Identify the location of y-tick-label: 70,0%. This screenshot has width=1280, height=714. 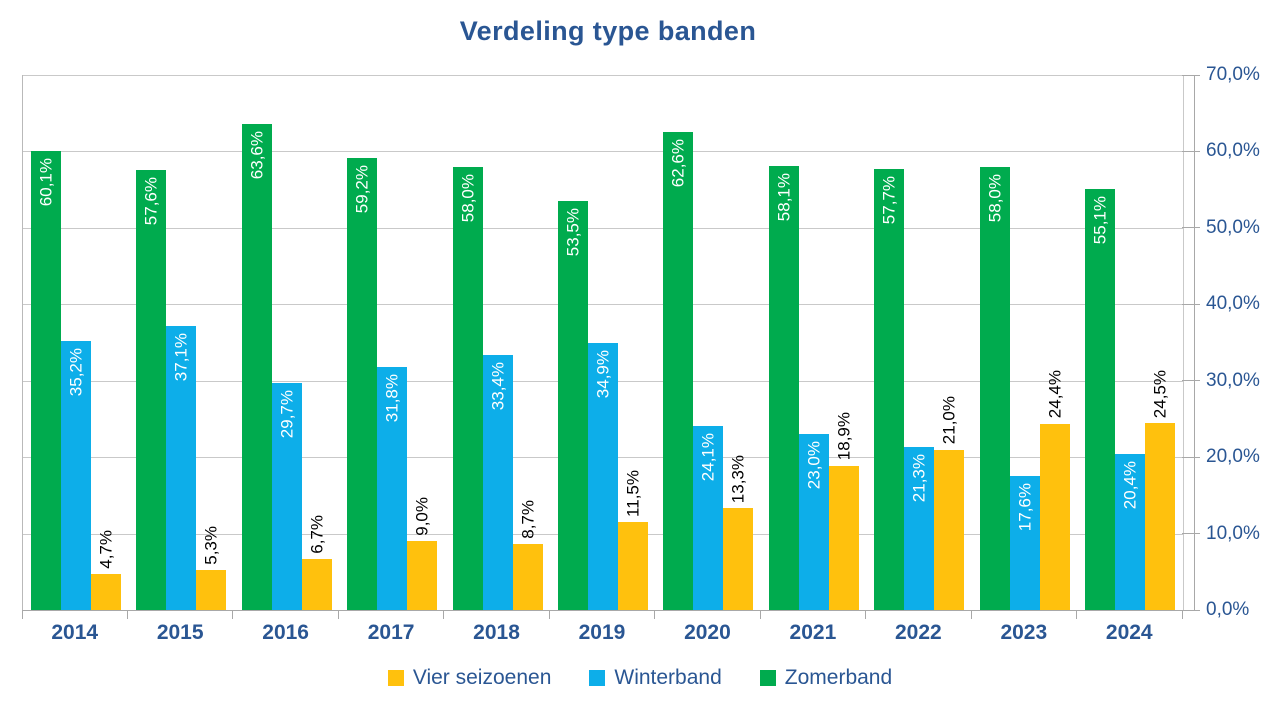
(1233, 74).